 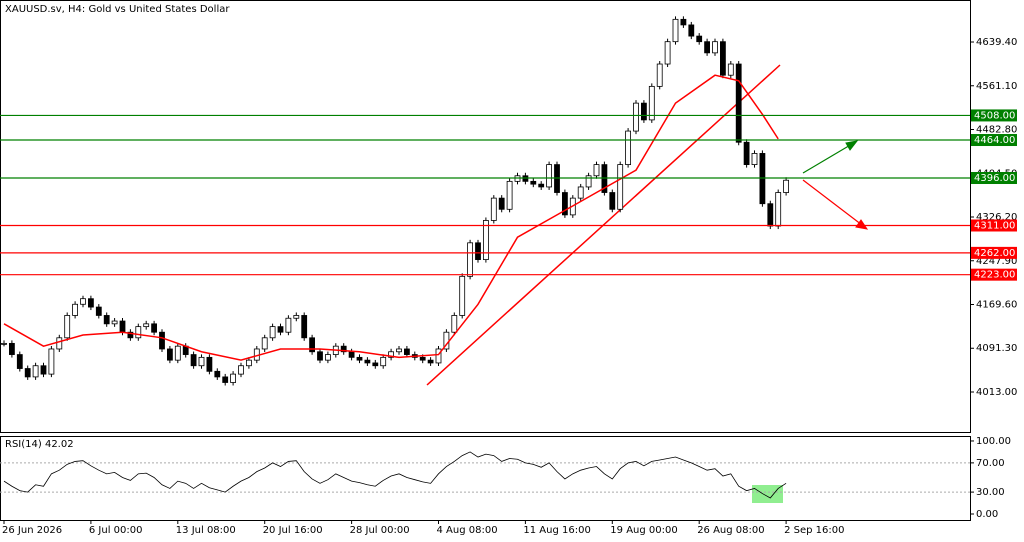 I want to click on x-tick-label: 26 Aug 08:00, so click(x=730, y=530).